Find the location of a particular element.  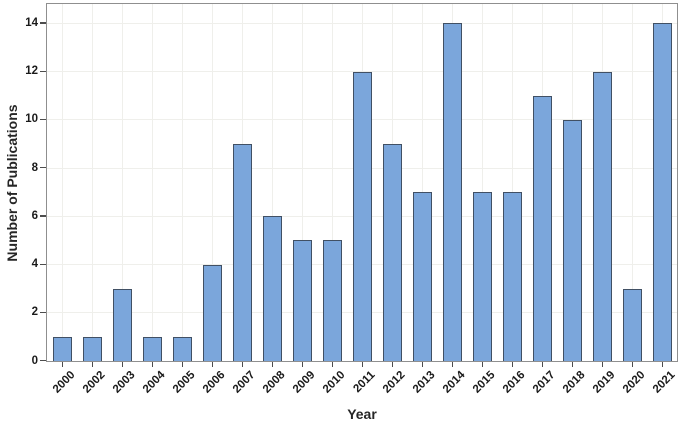

bar-2004 is located at coordinates (152, 348).